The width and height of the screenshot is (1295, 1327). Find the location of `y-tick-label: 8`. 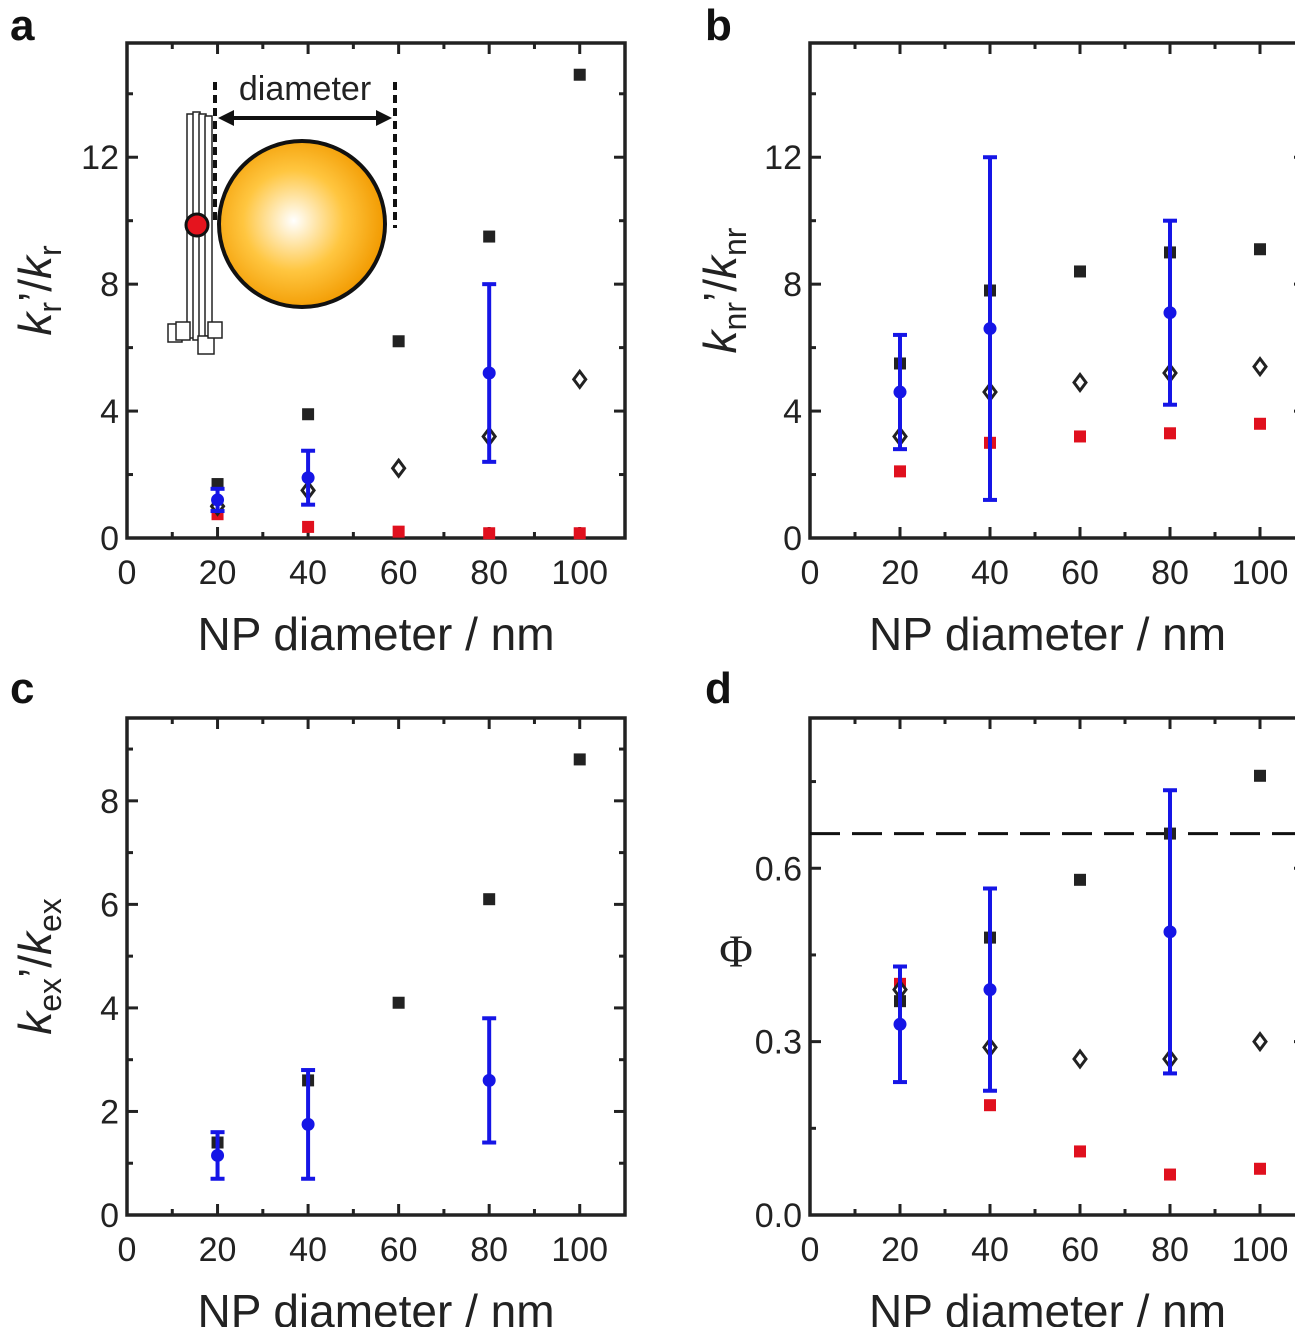

y-tick-label: 8 is located at coordinates (792, 285).